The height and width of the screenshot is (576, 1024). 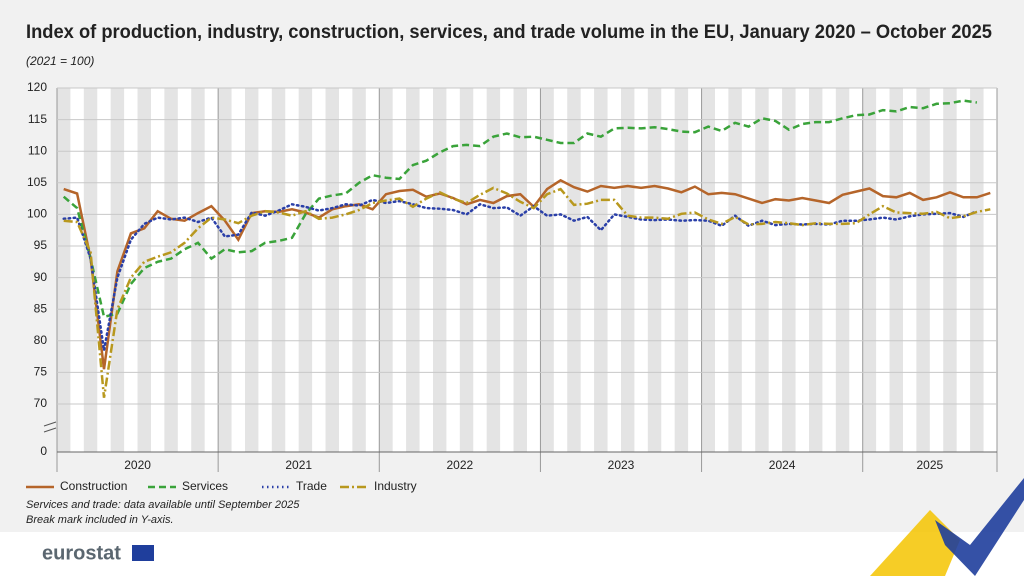 I want to click on y-tick-label: 115, so click(x=37, y=119).